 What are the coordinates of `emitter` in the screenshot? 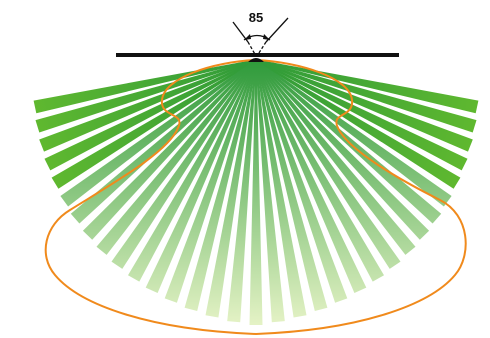 It's located at (256, 60).